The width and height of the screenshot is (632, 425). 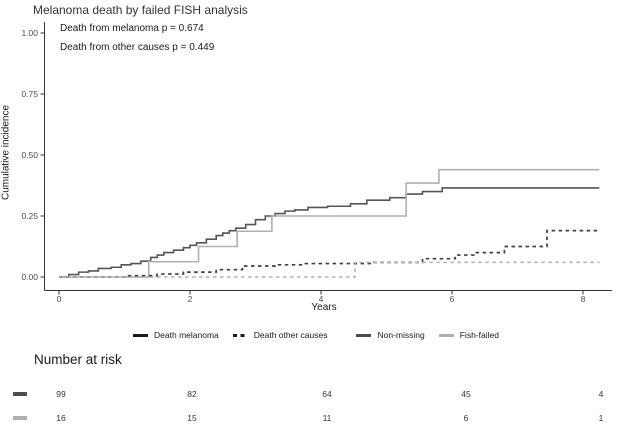 I want to click on legend-label: Non-missing, so click(x=401, y=335).